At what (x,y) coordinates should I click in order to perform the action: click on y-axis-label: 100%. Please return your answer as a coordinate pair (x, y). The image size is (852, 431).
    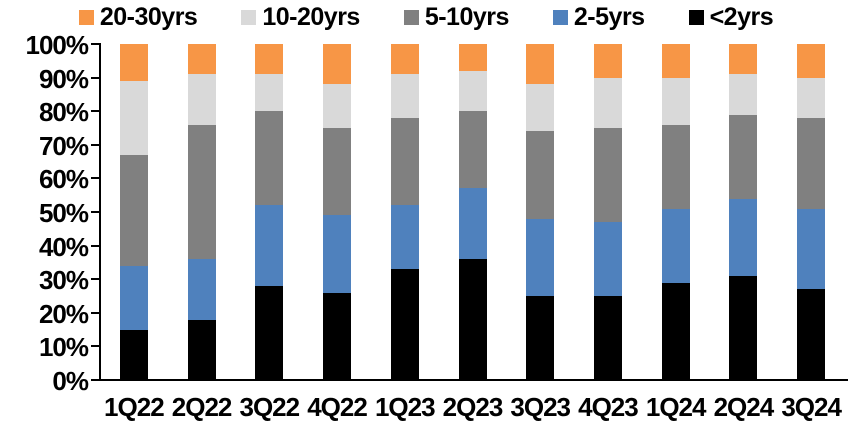
    Looking at the image, I should click on (57, 45).